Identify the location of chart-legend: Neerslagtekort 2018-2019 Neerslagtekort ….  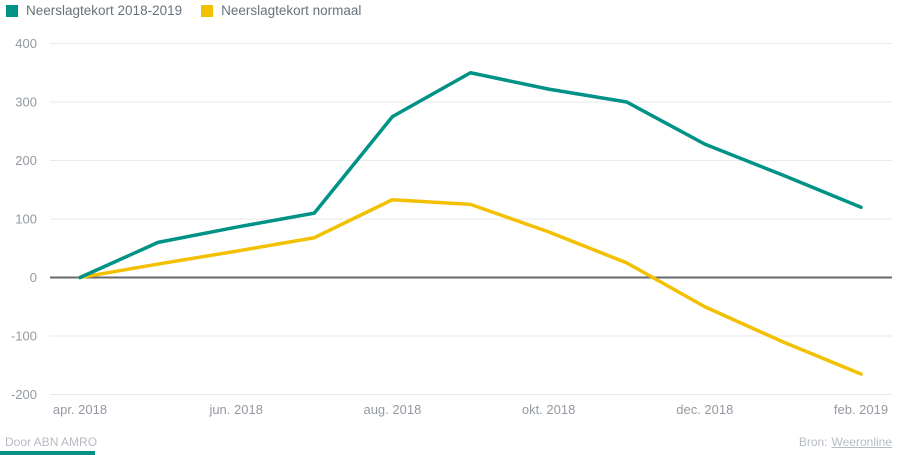
(183, 11).